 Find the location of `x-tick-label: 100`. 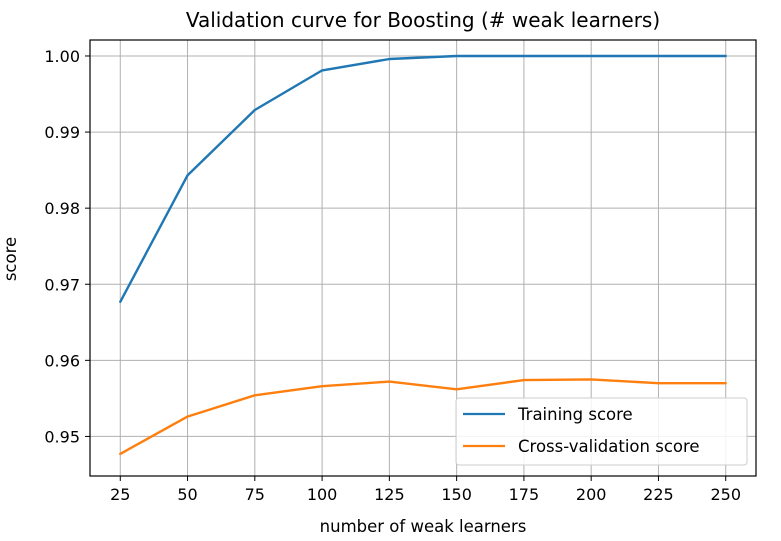

x-tick-label: 100 is located at coordinates (322, 494).